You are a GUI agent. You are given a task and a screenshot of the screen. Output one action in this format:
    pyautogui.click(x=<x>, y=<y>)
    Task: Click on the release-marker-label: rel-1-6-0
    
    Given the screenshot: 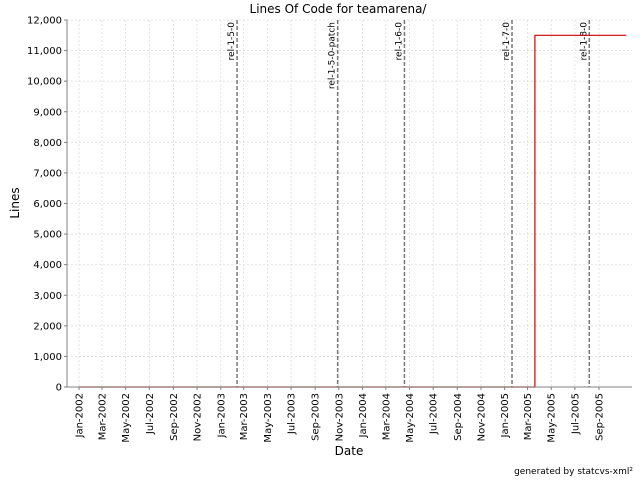 What is the action you would take?
    pyautogui.click(x=399, y=41)
    